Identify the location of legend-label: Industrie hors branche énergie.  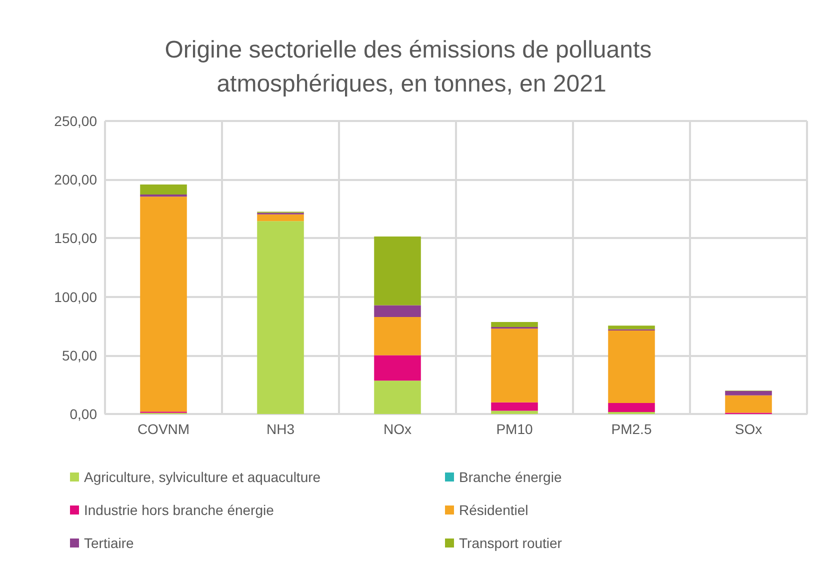
(179, 510).